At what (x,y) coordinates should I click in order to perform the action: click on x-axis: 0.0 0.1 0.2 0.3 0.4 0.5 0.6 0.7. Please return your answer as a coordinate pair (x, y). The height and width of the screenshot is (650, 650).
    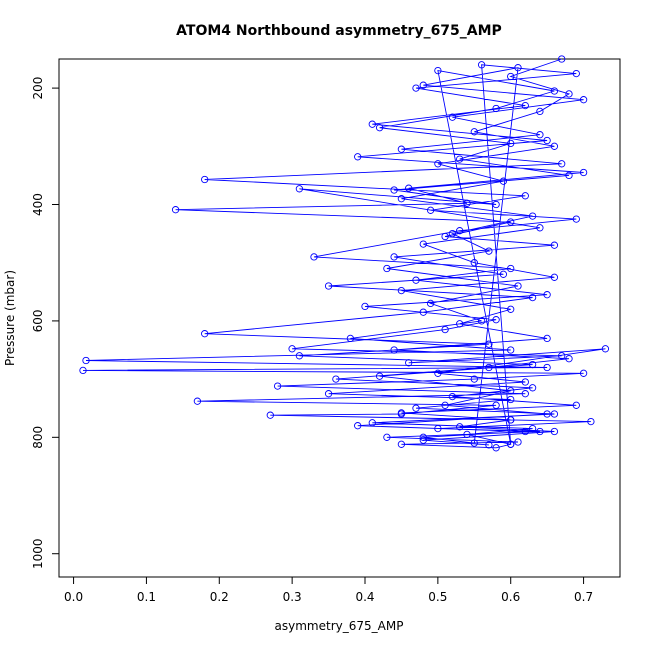
    Looking at the image, I should click on (328, 590).